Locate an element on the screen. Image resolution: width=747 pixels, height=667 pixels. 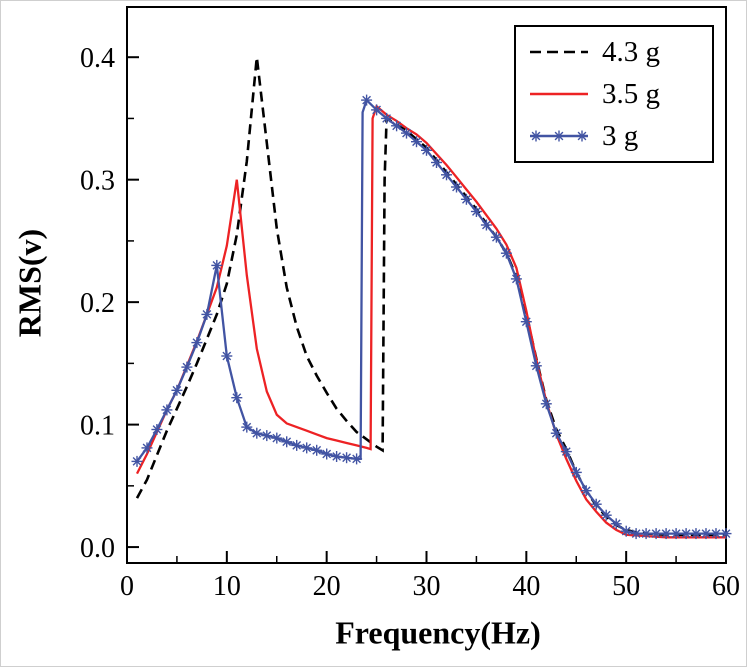
x-tick-label: 10 is located at coordinates (227, 586).